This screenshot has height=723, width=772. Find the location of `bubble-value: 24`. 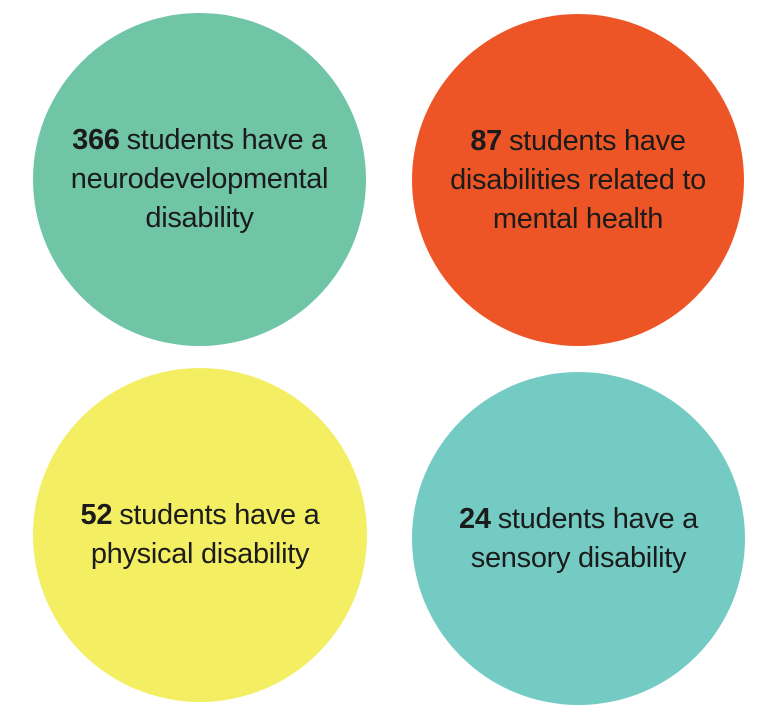

bubble-value: 24 is located at coordinates (475, 518).